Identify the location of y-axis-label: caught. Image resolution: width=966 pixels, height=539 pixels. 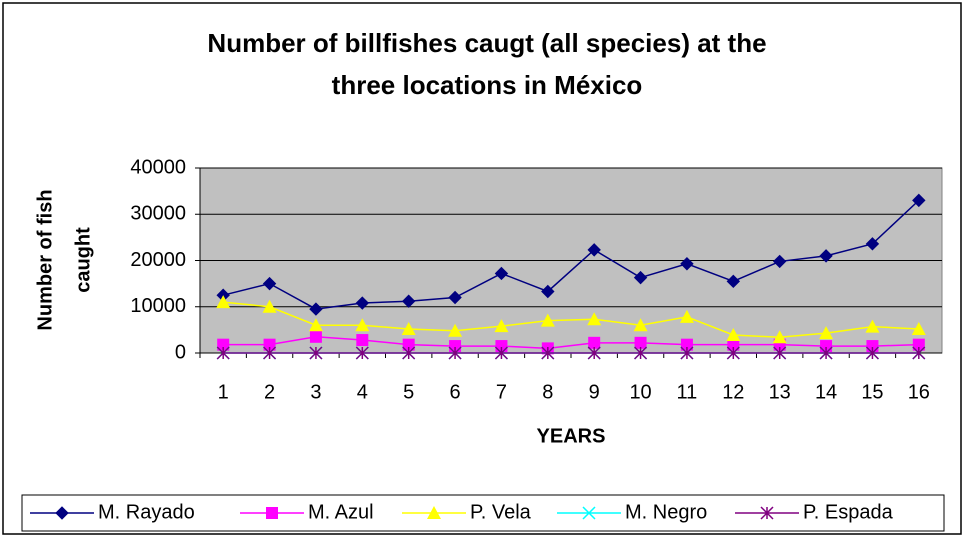
(83, 260).